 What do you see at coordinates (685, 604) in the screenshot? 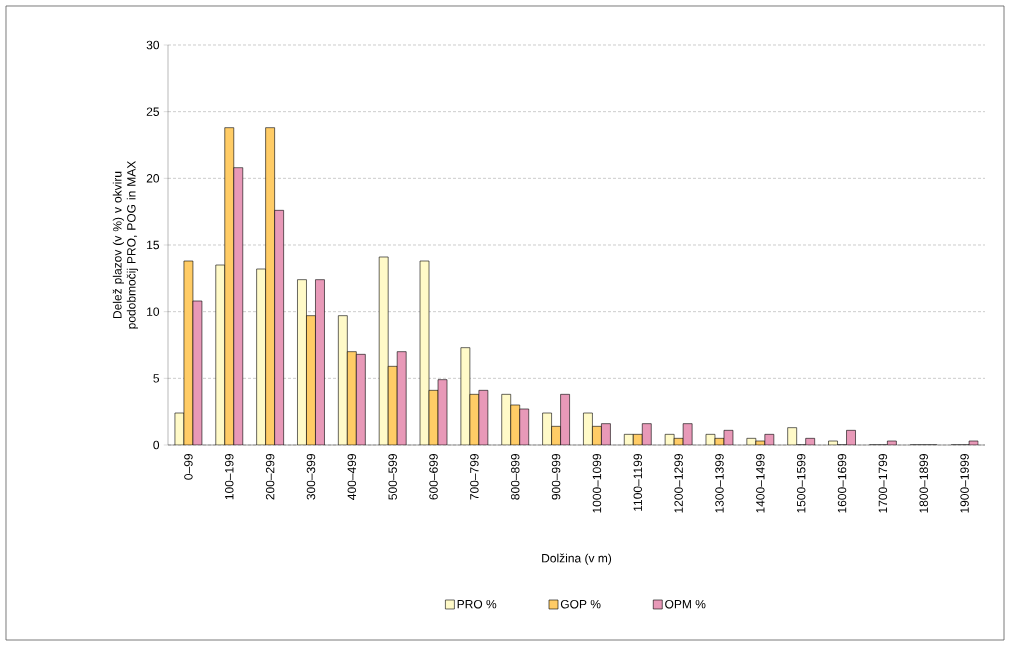
I see `legend-label: OPM %` at bounding box center [685, 604].